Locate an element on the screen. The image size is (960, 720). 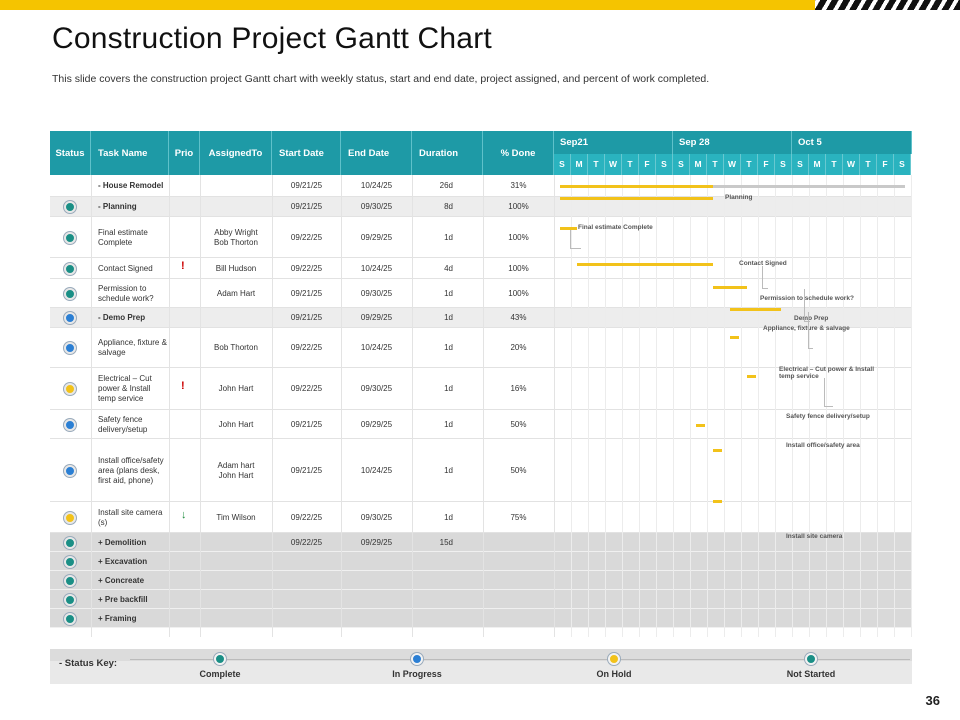
percent-done: 31% is located at coordinates (518, 185).